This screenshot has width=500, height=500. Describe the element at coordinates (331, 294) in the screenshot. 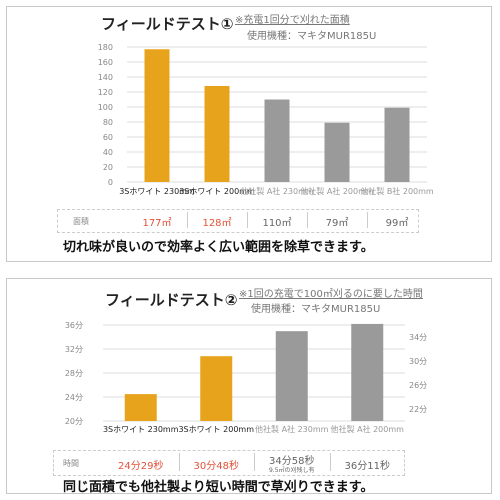

I see `panel2-note: ※1回の充電で100㎡刈るのに要した時間` at that location.